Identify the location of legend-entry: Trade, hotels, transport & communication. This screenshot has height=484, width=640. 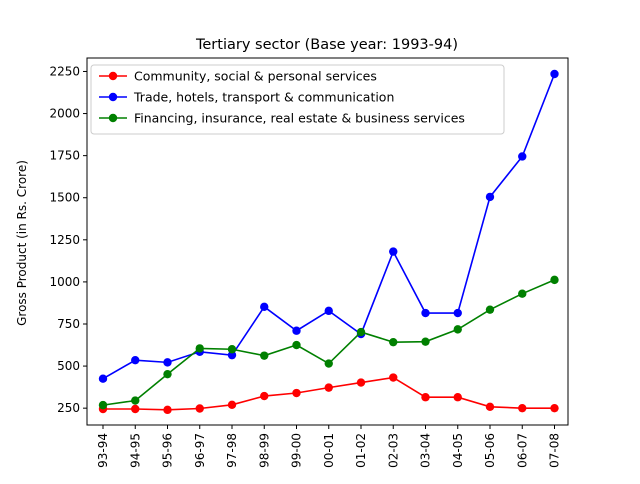
(246, 97).